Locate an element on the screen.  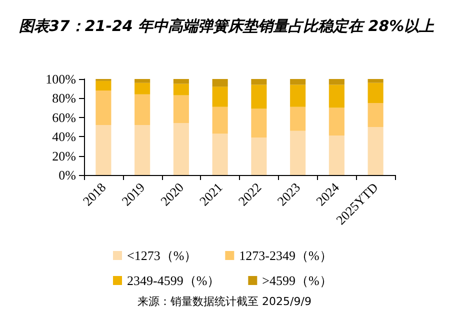
y-tick-label: 40% is located at coordinates (64, 136).